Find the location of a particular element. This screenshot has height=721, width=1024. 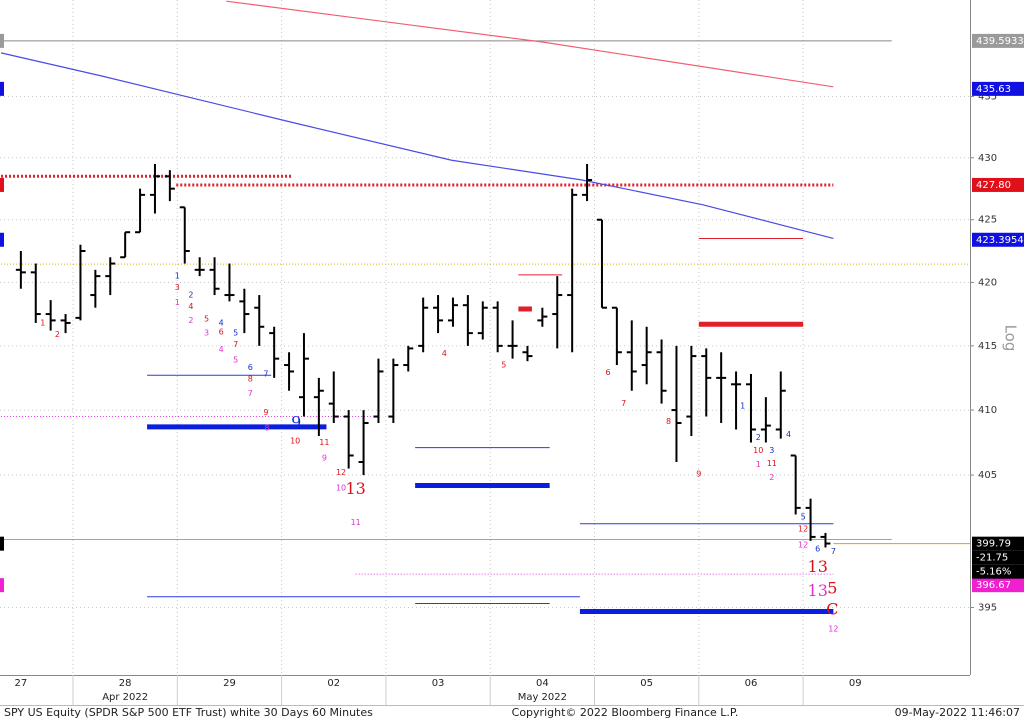

x-tick-label: 05 is located at coordinates (646, 683).